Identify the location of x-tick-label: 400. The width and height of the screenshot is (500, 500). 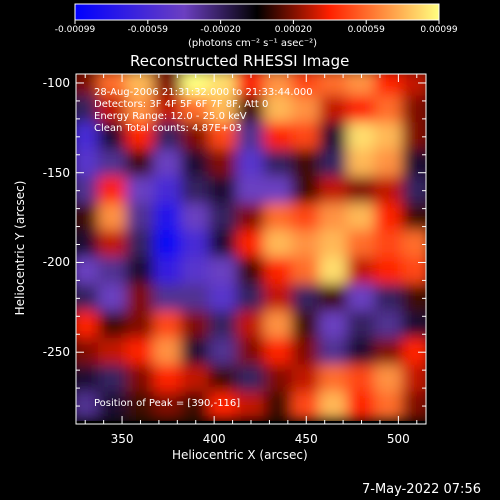
(214, 439).